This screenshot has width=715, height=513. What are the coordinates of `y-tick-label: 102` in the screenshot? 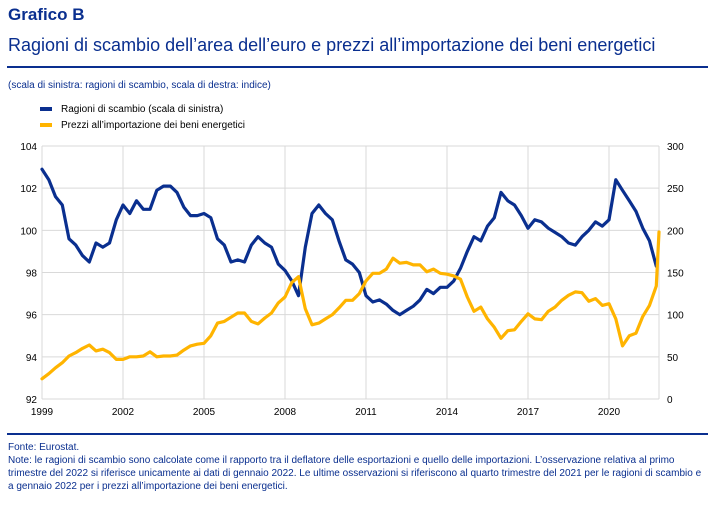 It's located at (28, 189).